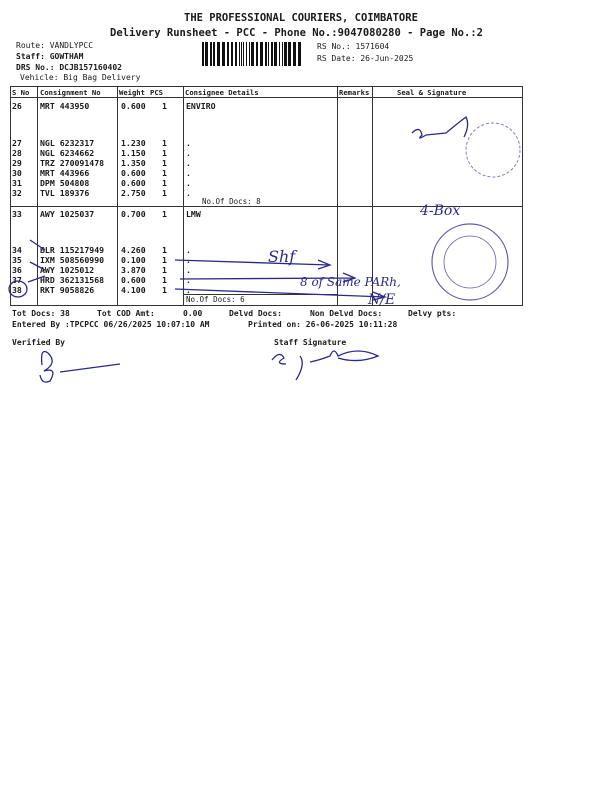 Image resolution: width=600 pixels, height=800 pixels. I want to click on staff-signature-label: Staff Signature, so click(310, 342).